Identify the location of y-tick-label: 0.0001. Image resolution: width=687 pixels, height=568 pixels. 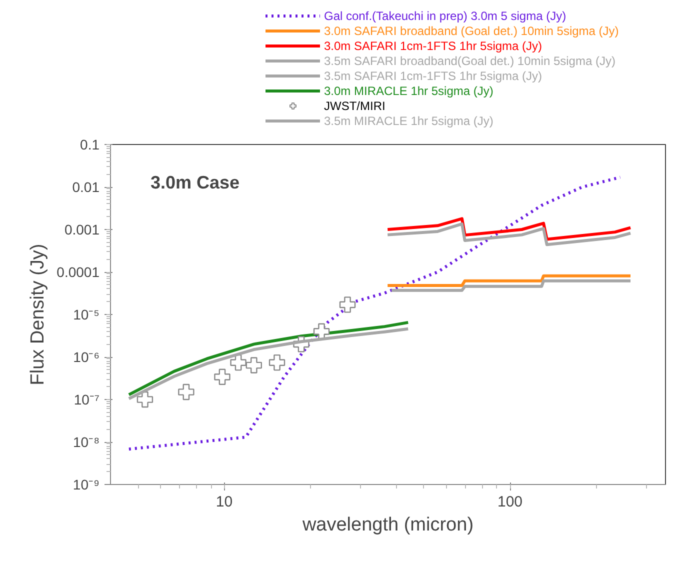
(78, 272).